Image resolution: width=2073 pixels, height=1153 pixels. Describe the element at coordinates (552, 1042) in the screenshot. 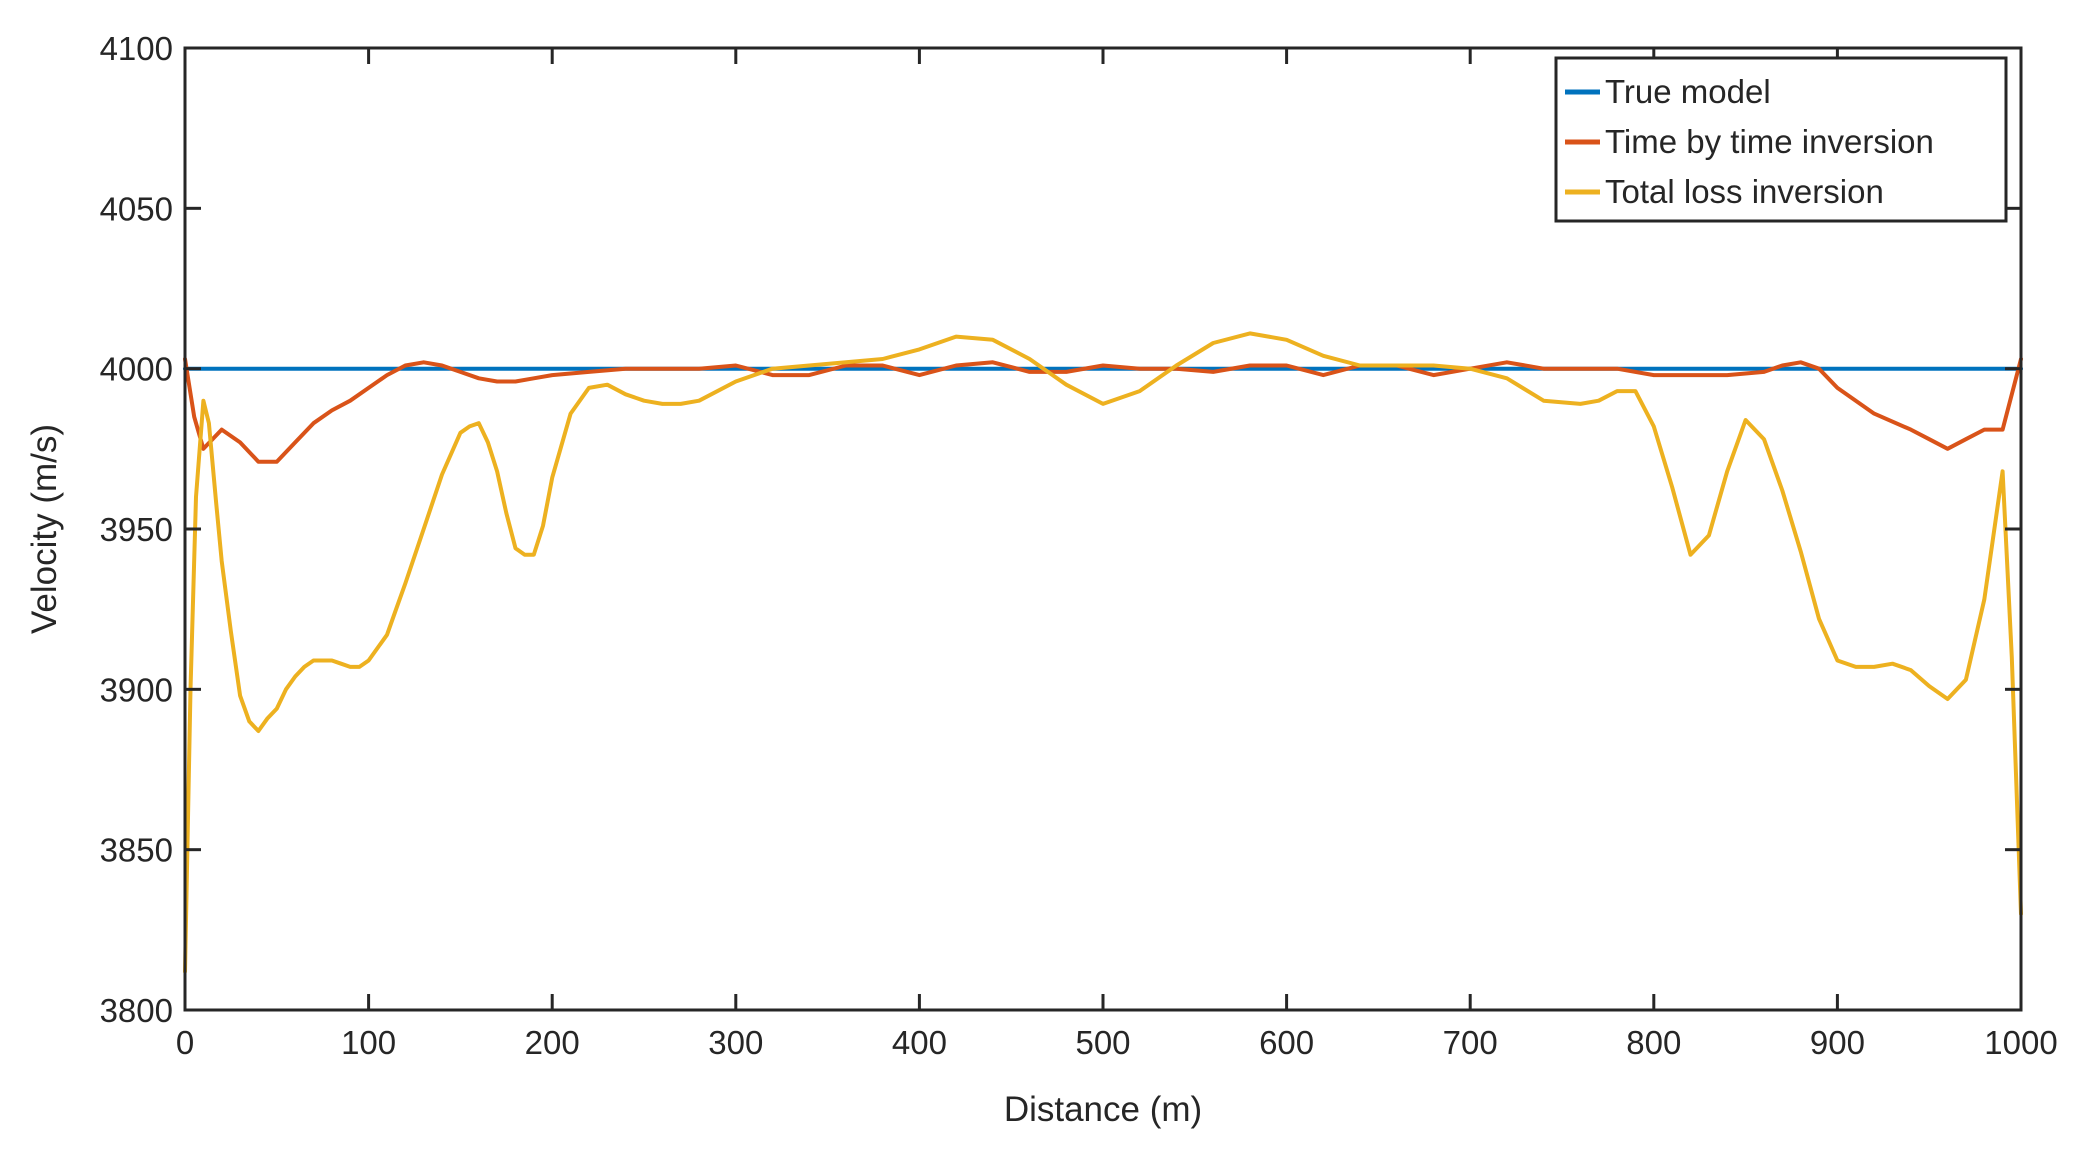

I see `x-tick-label: 200` at that location.